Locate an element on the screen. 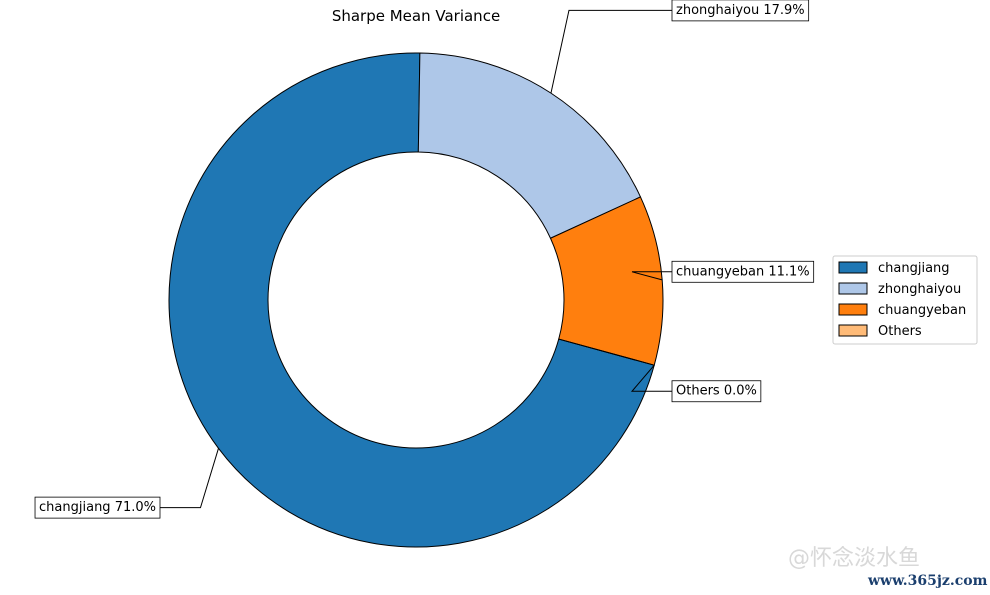  leader-line-others is located at coordinates (651, 378).